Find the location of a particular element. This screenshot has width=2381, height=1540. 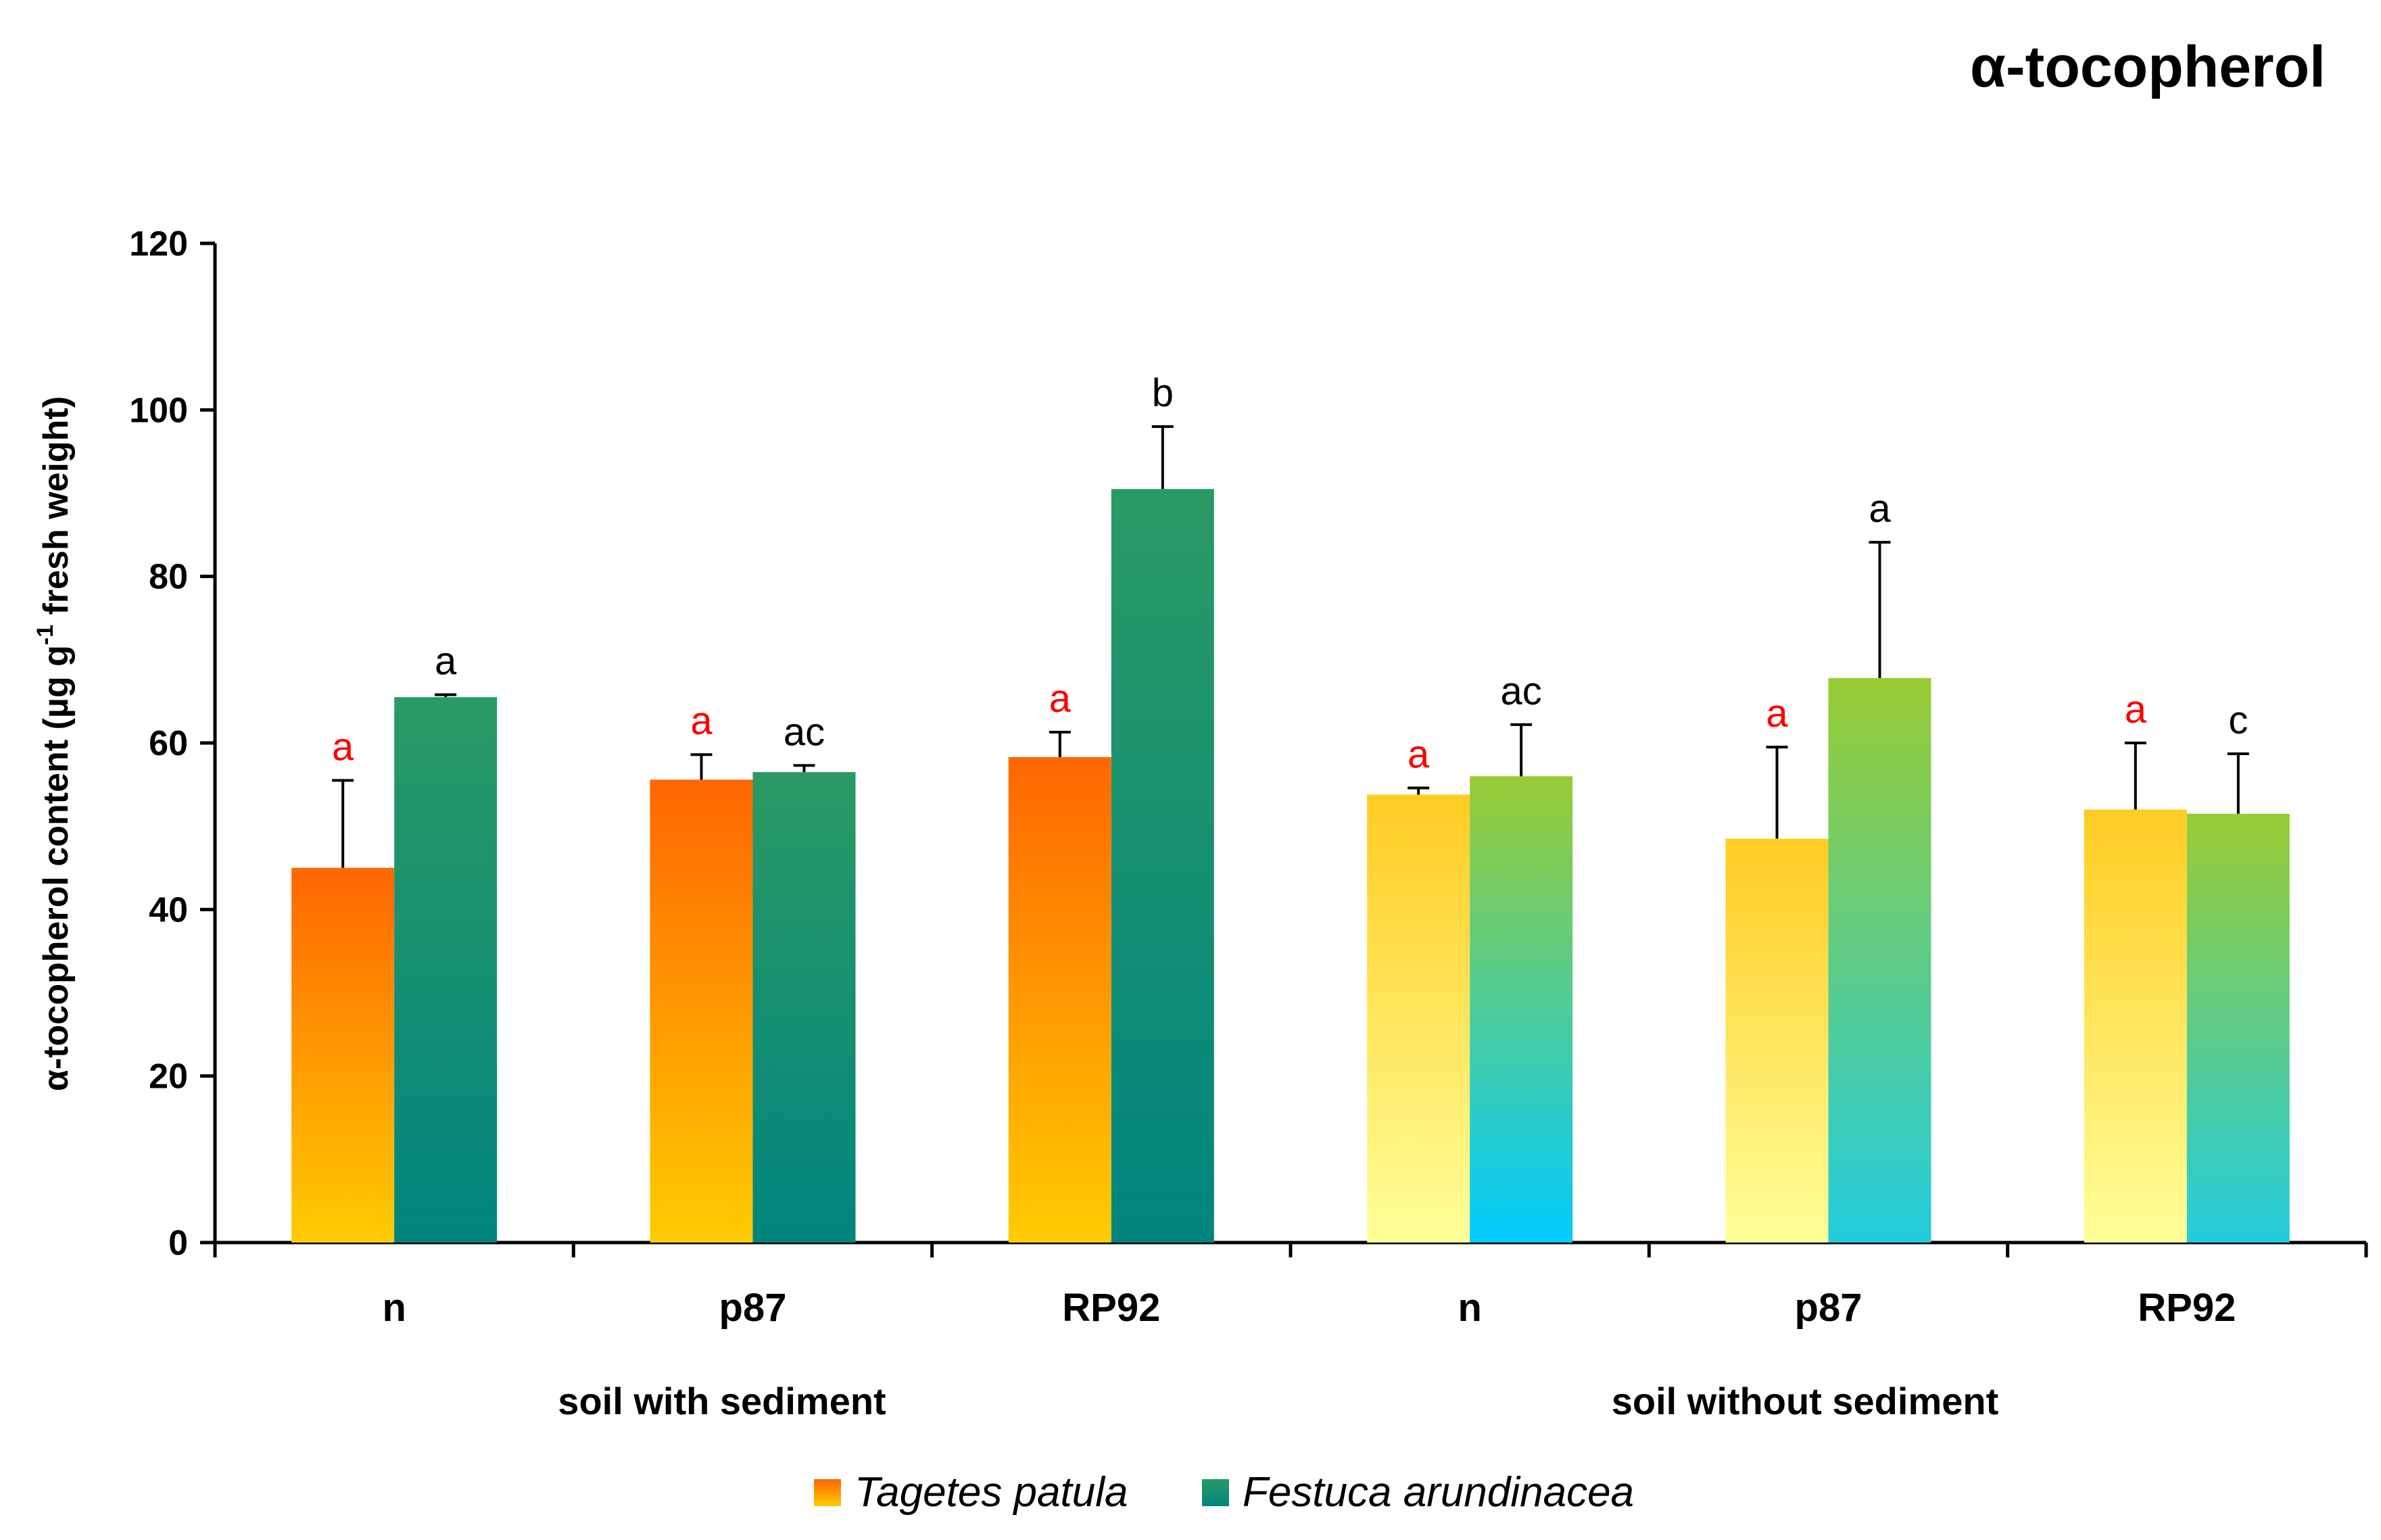

category-label-1: p87 is located at coordinates (753, 1308).